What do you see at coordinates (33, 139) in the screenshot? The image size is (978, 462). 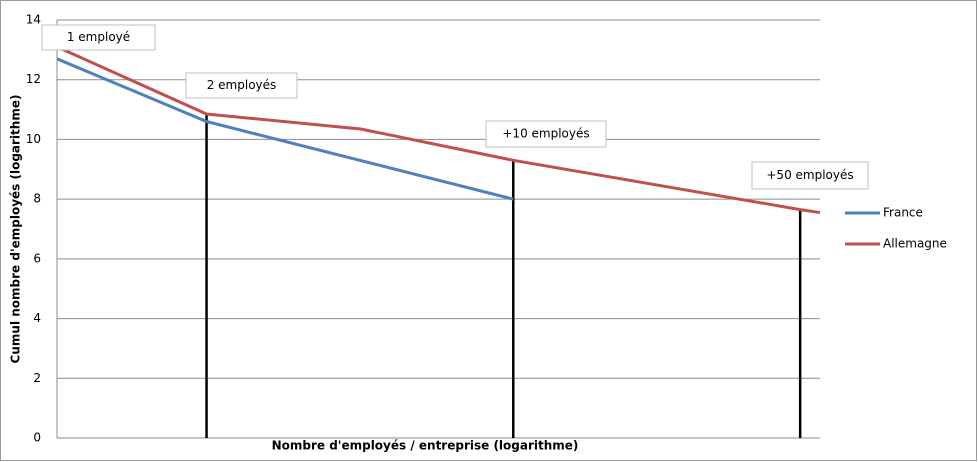 I see `y-tick-label: 10` at bounding box center [33, 139].